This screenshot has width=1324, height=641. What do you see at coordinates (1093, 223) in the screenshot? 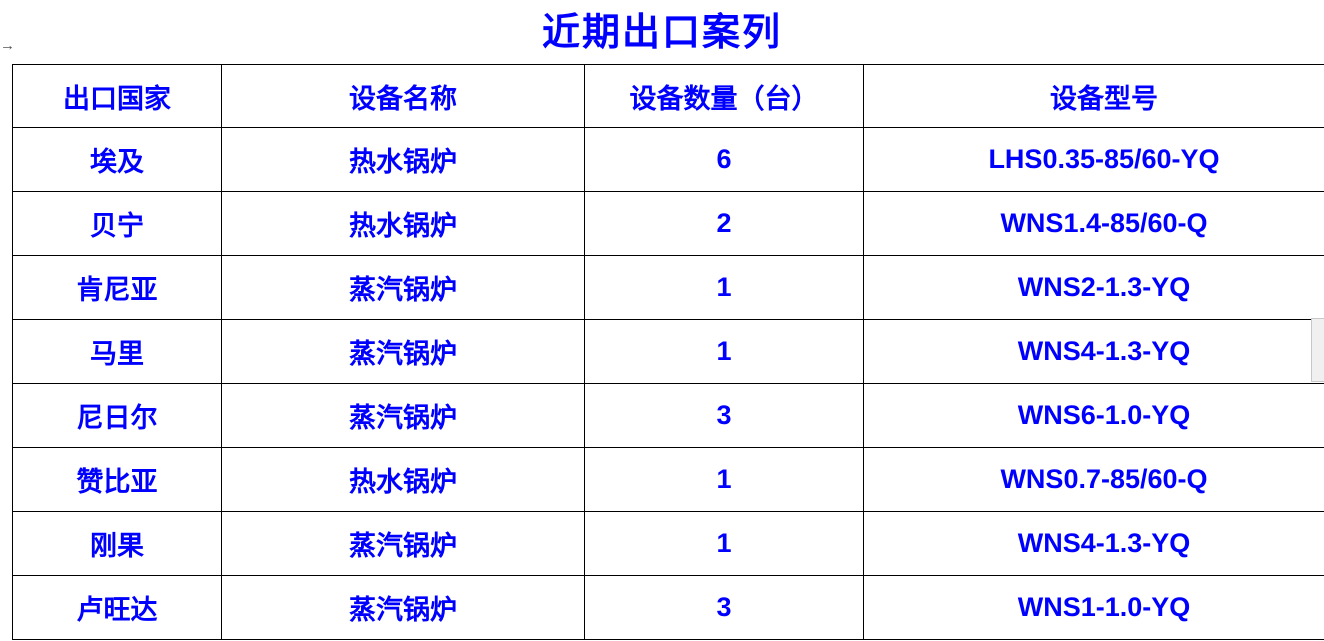
I see `cell-model: WNS1.4-85/60-Q` at bounding box center [1093, 223].